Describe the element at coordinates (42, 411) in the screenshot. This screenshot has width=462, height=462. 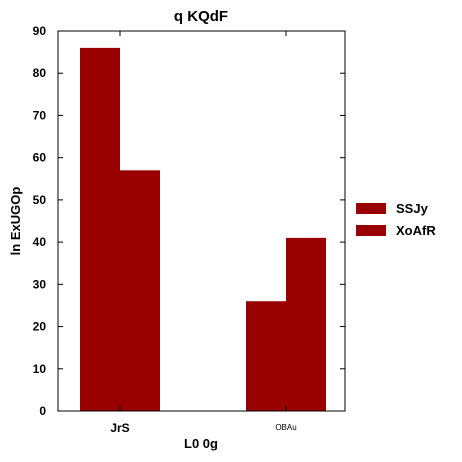
I see `y-tick-label: 0` at that location.